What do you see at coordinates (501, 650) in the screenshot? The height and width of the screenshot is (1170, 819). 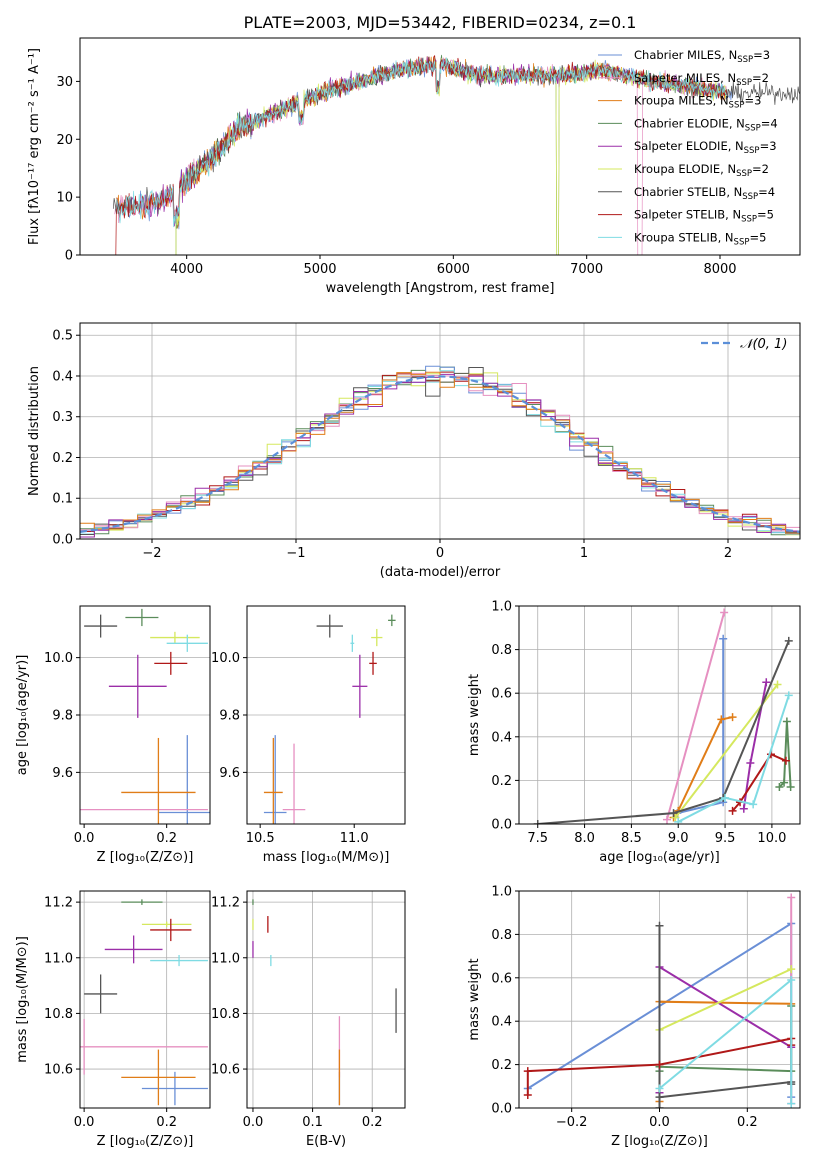 I see `y-tick-label: 0.8` at bounding box center [501, 650].